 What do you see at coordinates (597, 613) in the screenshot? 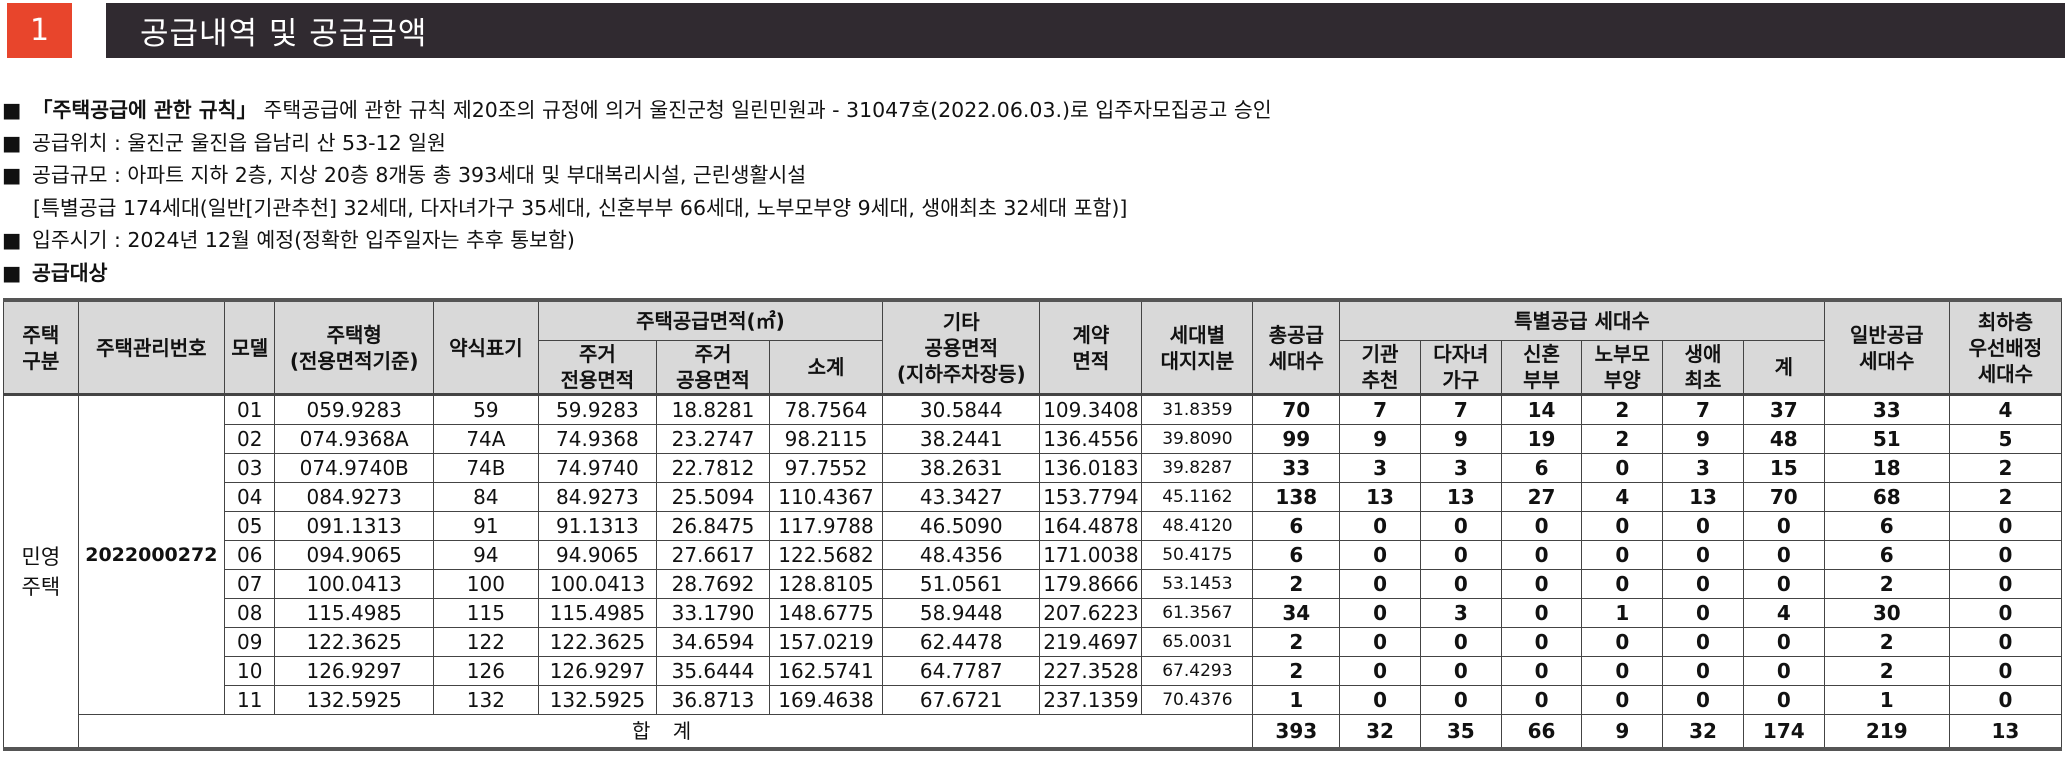
I see `res-exclusive-cell: 115.4985` at bounding box center [597, 613].